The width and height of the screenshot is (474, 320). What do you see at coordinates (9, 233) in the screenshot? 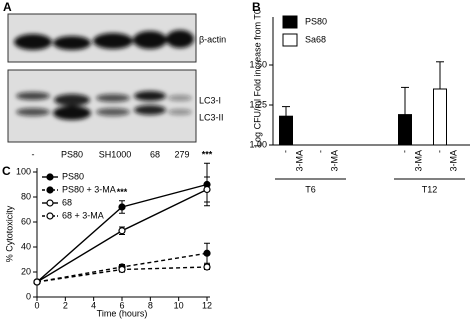
I see `y-axis-label: % Cytotoxicity` at bounding box center [9, 233].